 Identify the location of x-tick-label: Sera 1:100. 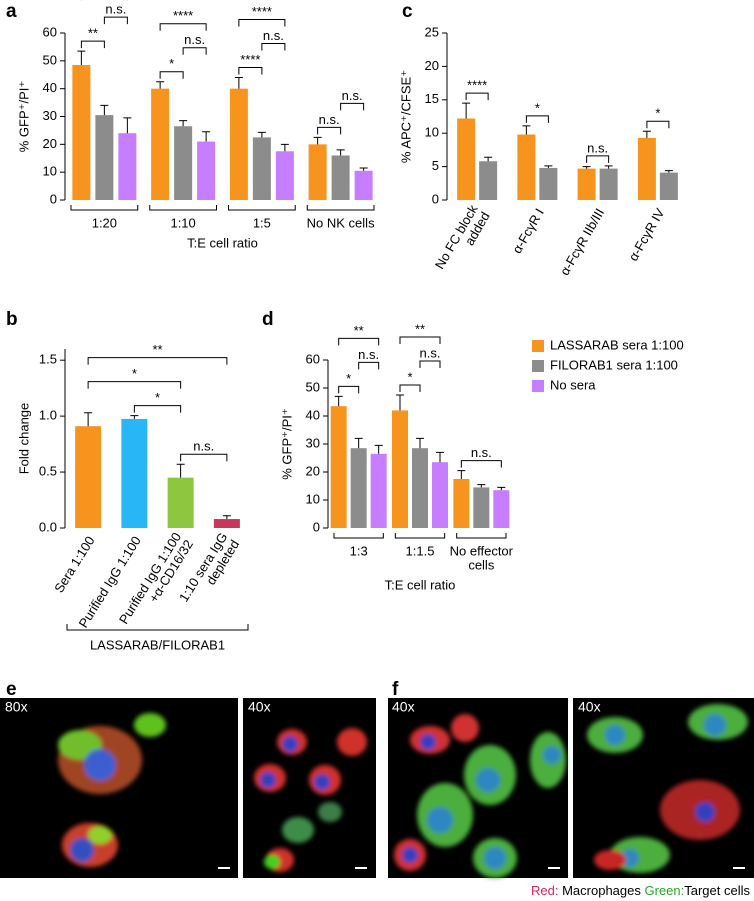
(74, 564).